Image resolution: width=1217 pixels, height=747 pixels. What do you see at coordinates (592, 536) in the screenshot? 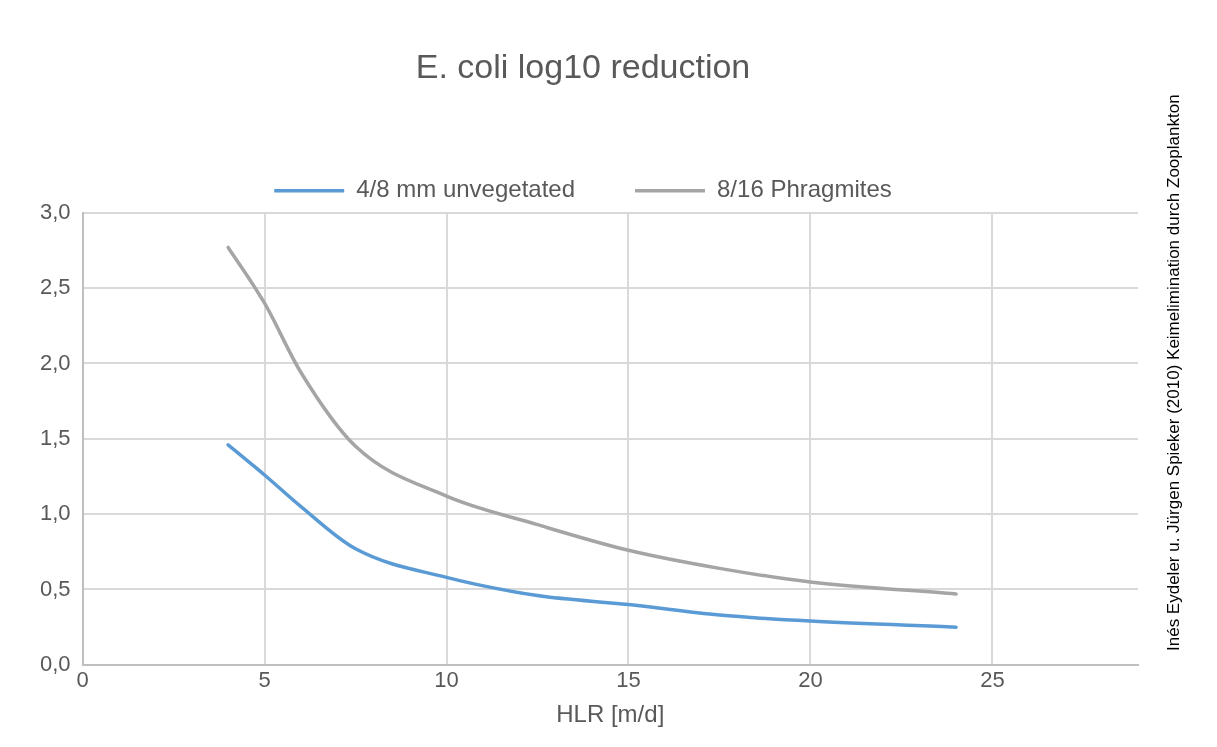
I see `line-series` at bounding box center [592, 536].